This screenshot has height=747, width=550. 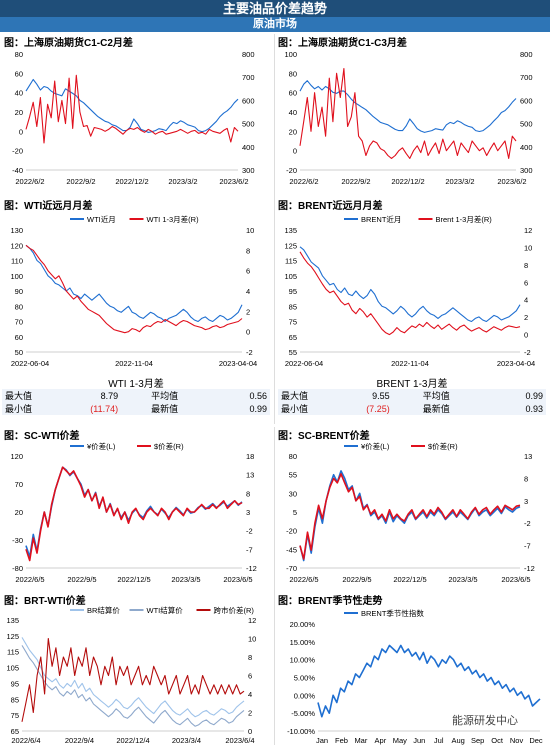 What do you see at coordinates (19, 112) in the screenshot?
I see `y-left-tick-label: 20` at bounding box center [19, 112].